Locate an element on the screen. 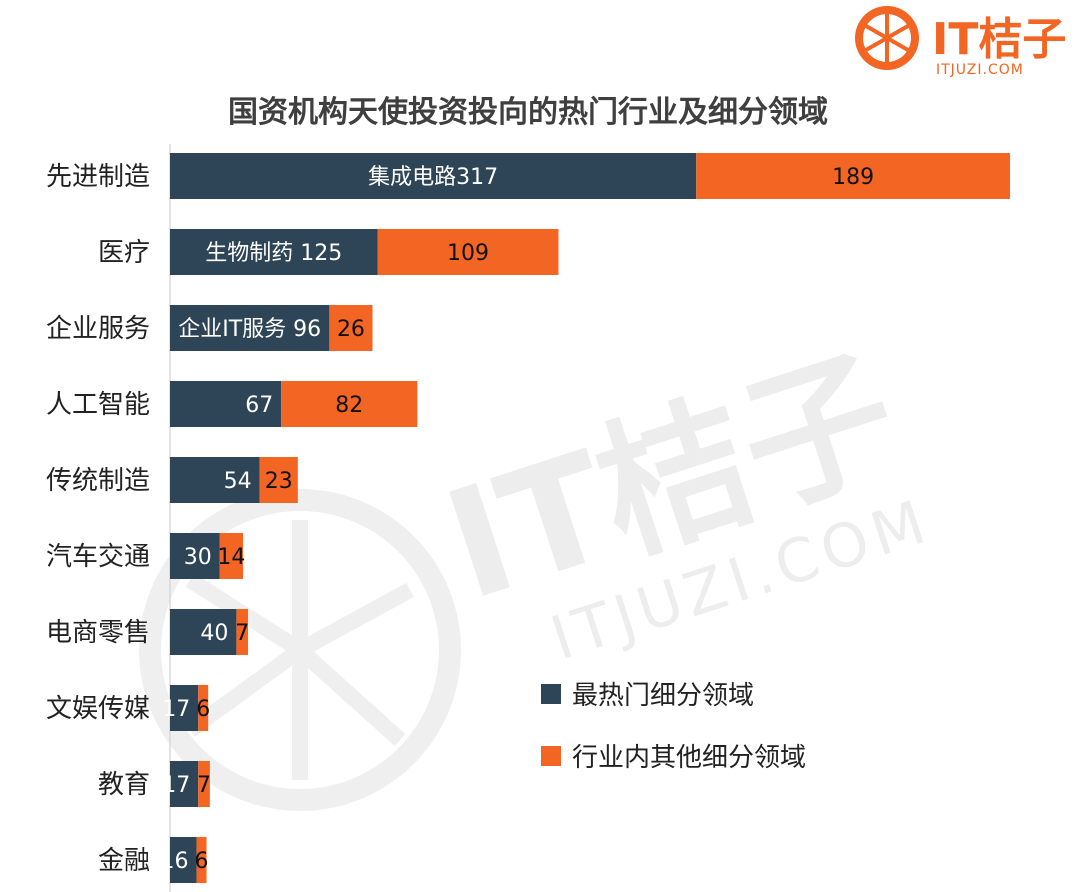  bar-hot-label: 集成电路317 is located at coordinates (433, 177).